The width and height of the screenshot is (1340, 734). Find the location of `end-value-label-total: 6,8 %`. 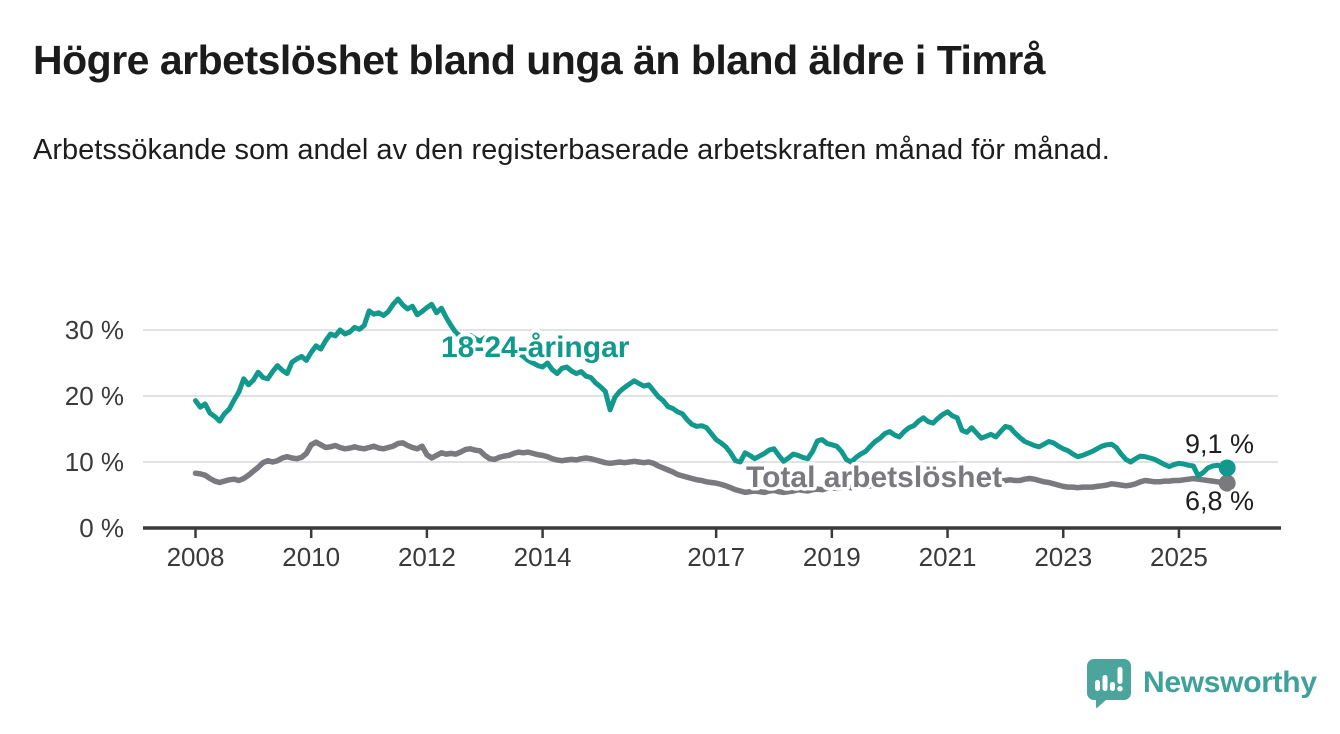

end-value-label-total: 6,8 % is located at coordinates (1219, 501).